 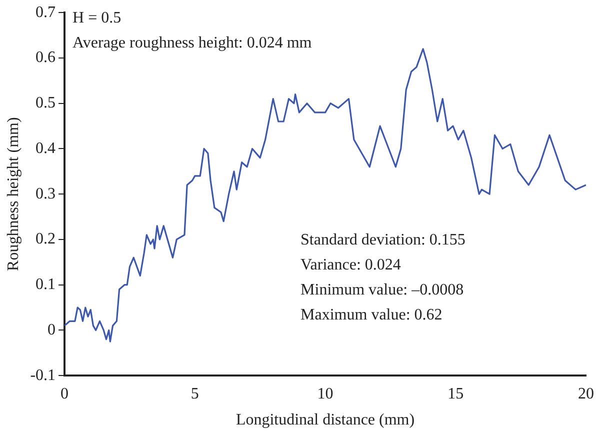 What do you see at coordinates (325, 420) in the screenshot?
I see `x-axis-title: Longitudinal distance (mm)` at bounding box center [325, 420].